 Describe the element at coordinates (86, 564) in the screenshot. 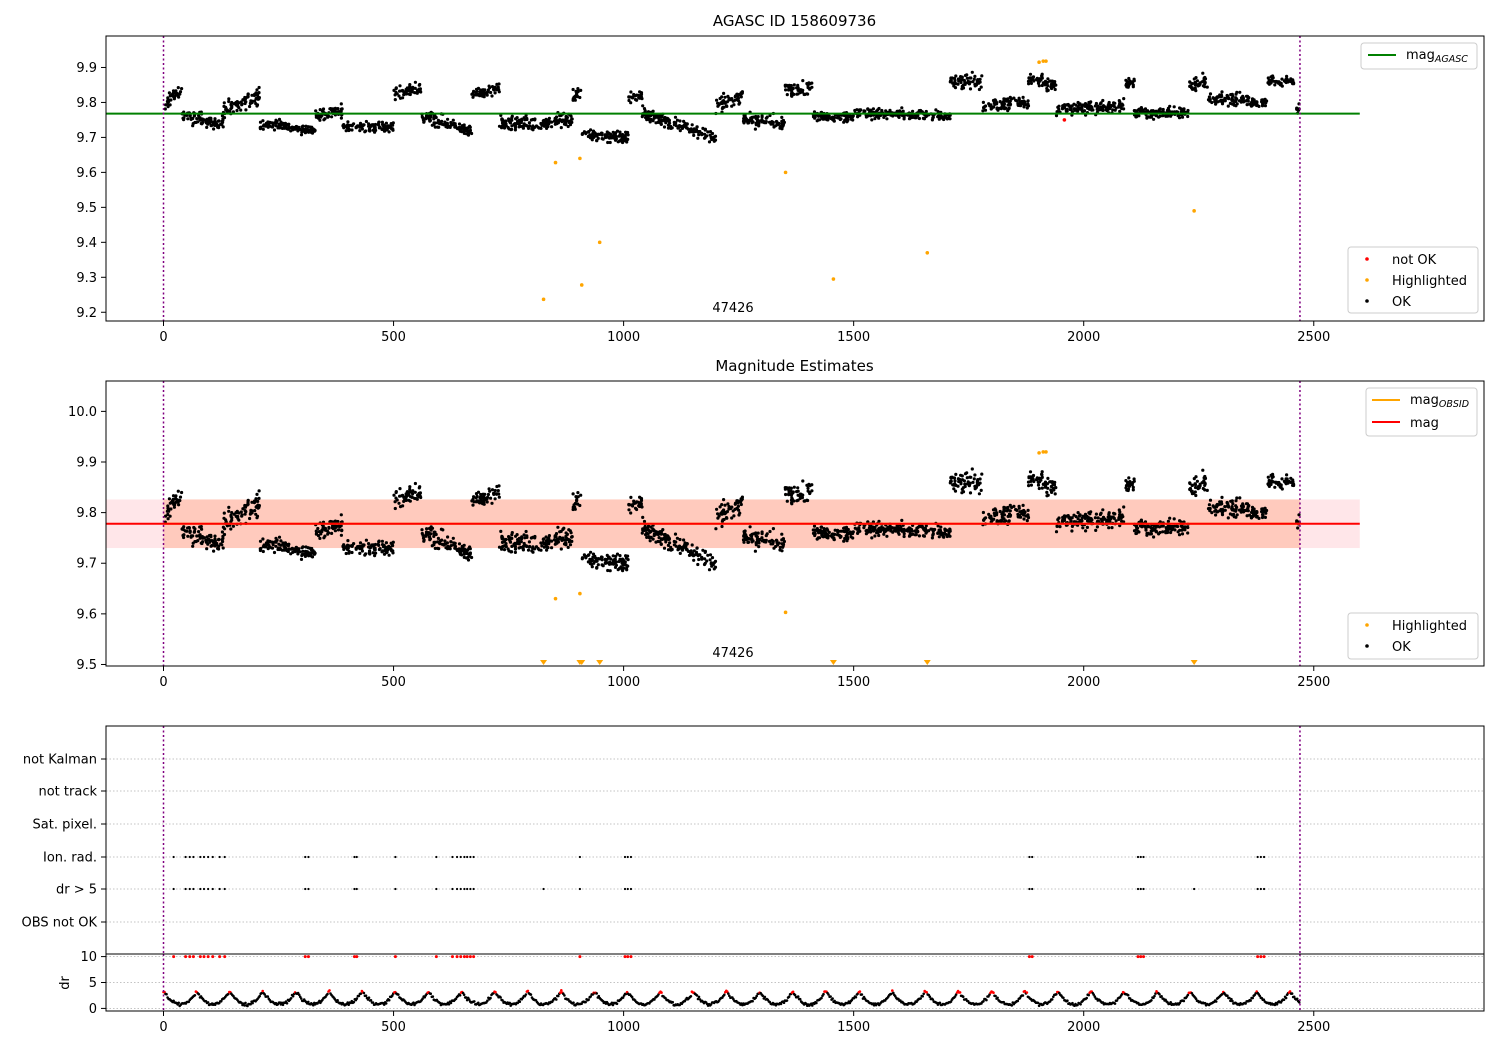

I see `magnitude-ytick-label: 9.7` at that location.